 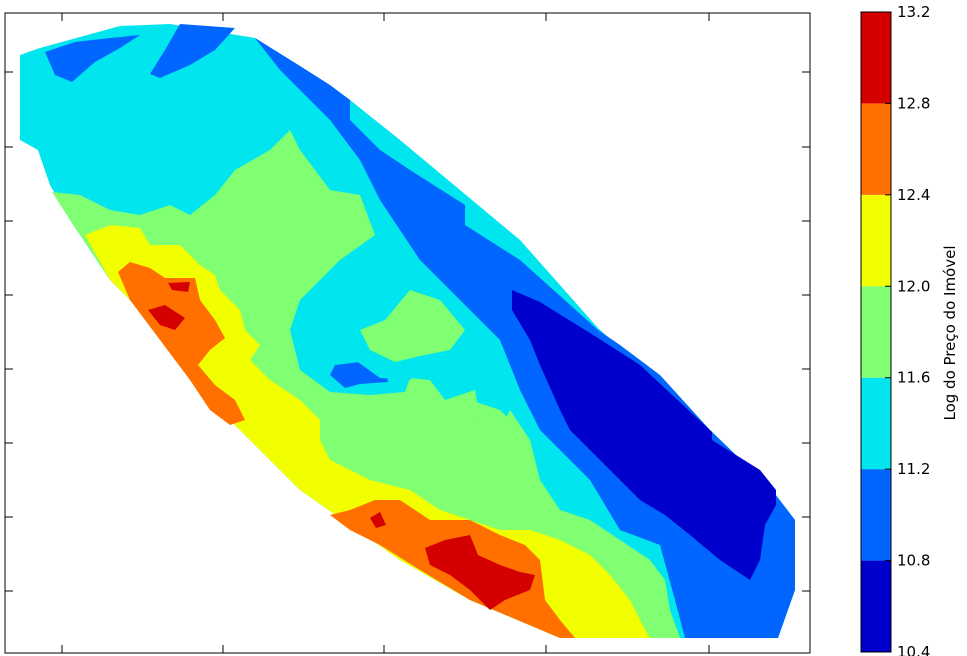 What do you see at coordinates (913, 12) in the screenshot?
I see `colorbar-tick-label: 13.2` at bounding box center [913, 12].